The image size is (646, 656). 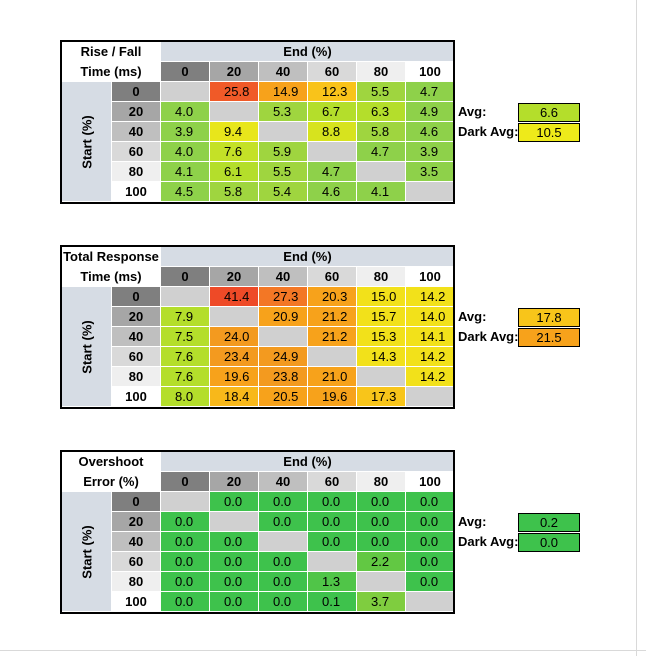 What do you see at coordinates (185, 396) in the screenshot?
I see `value-cell: 8.0` at bounding box center [185, 396].